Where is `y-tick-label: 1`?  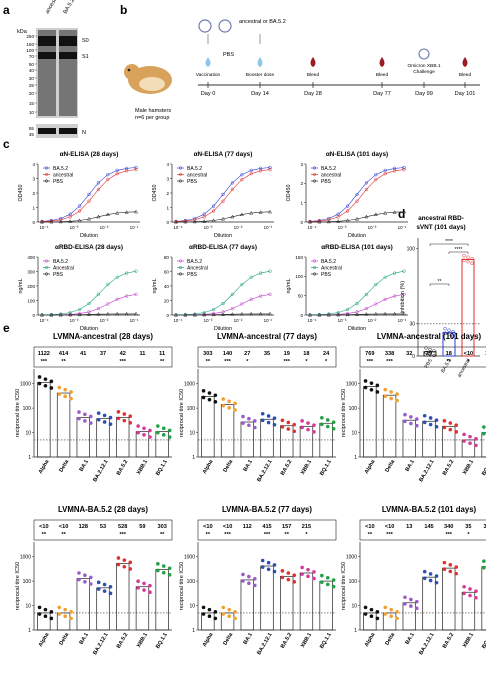 y-tick-label: 1 is located at coordinates (29, 631).